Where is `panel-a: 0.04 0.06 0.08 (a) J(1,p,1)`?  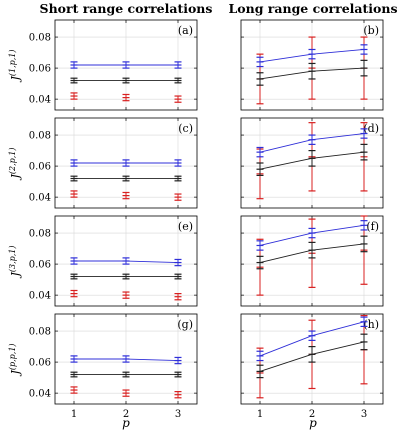
panel-a: 0.04 0.06 0.08 (a) J(1,p,1) is located at coordinates (103, 65).